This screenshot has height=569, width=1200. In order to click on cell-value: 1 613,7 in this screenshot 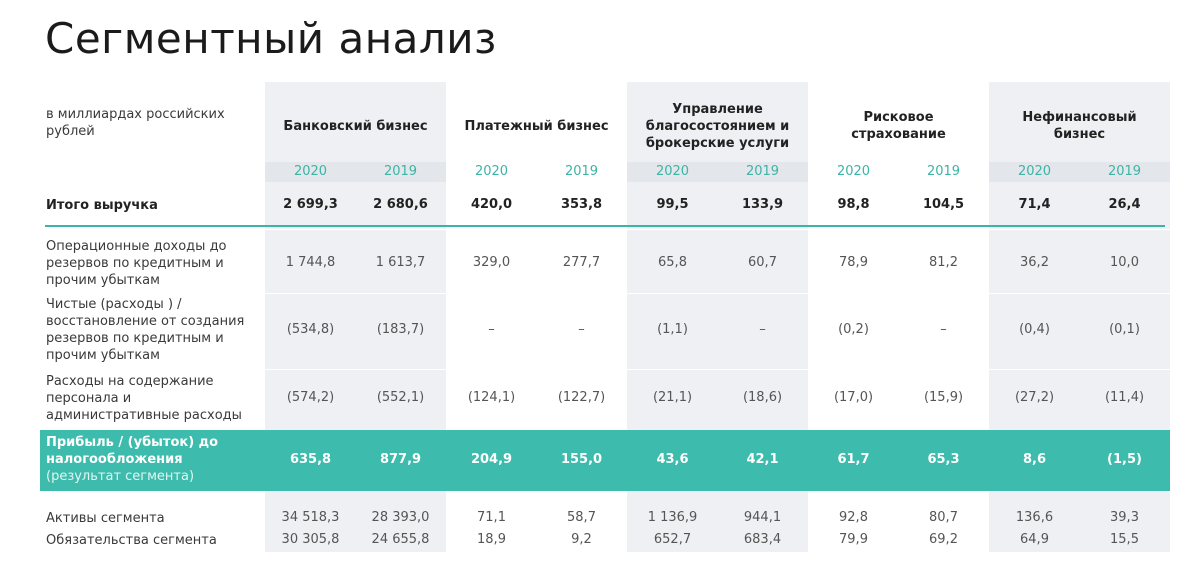, I will do `click(400, 262)`.